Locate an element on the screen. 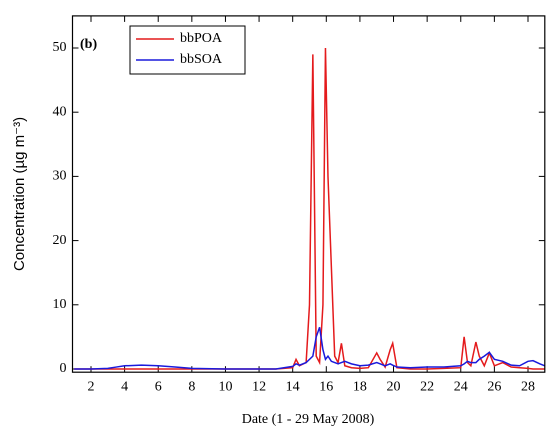  legend-box is located at coordinates (187, 50).